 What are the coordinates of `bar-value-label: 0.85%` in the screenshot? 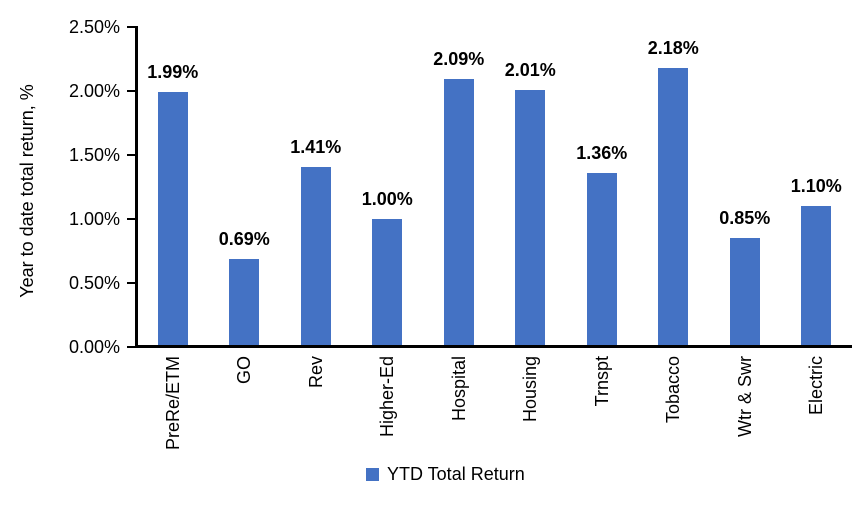 It's located at (745, 218).